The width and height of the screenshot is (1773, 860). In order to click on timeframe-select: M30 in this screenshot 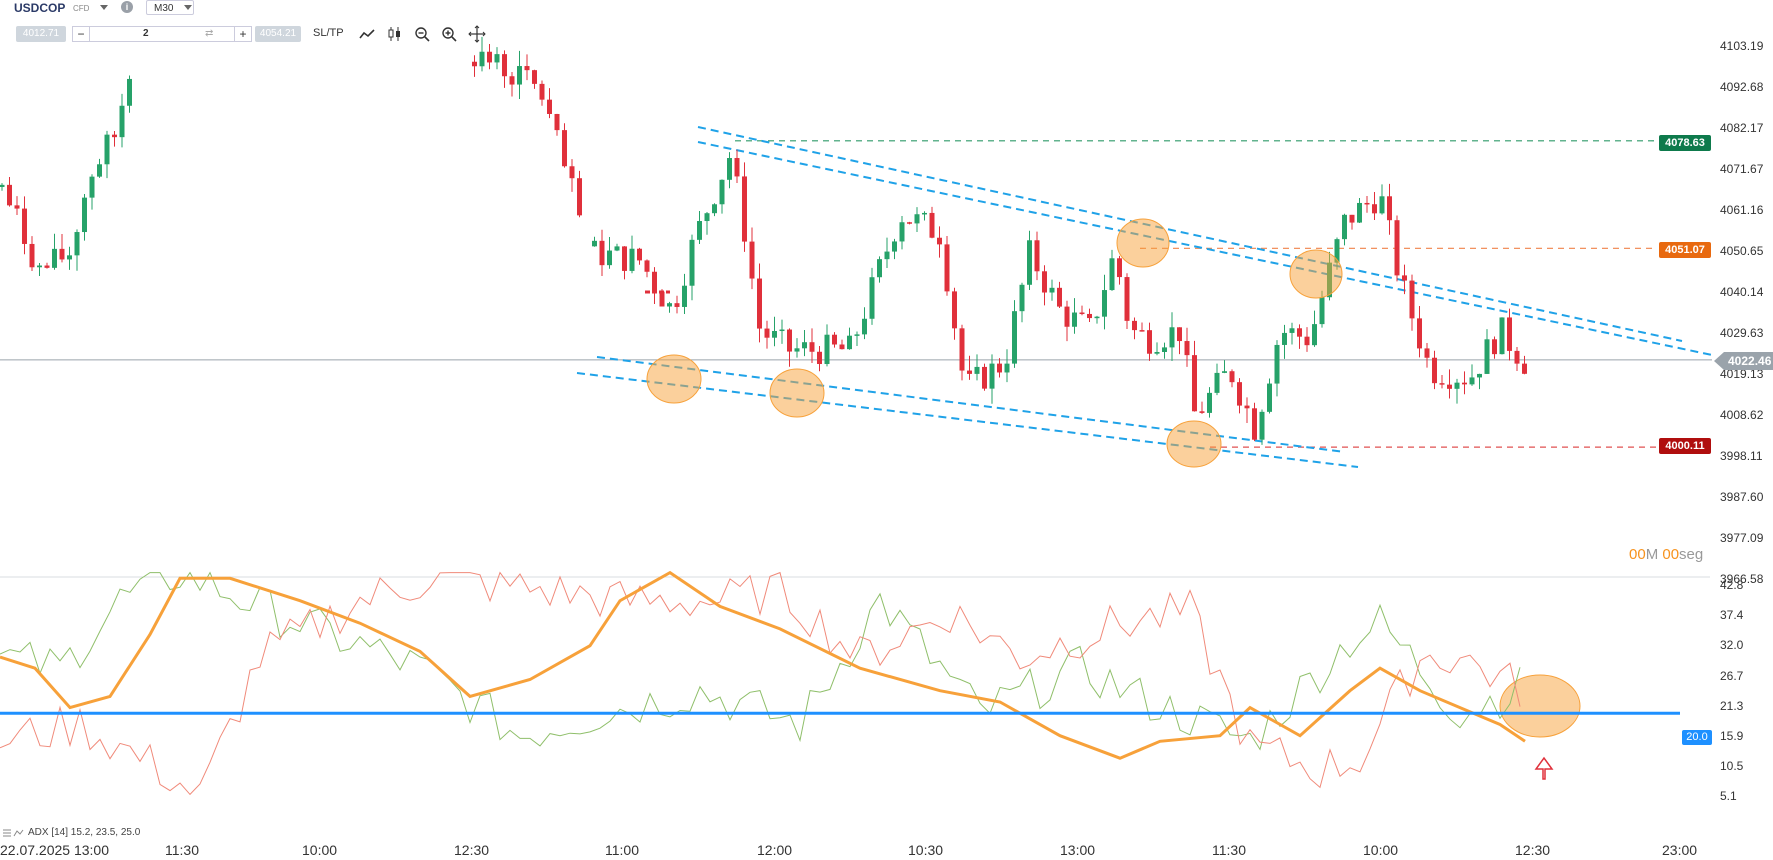, I will do `click(170, 7)`.